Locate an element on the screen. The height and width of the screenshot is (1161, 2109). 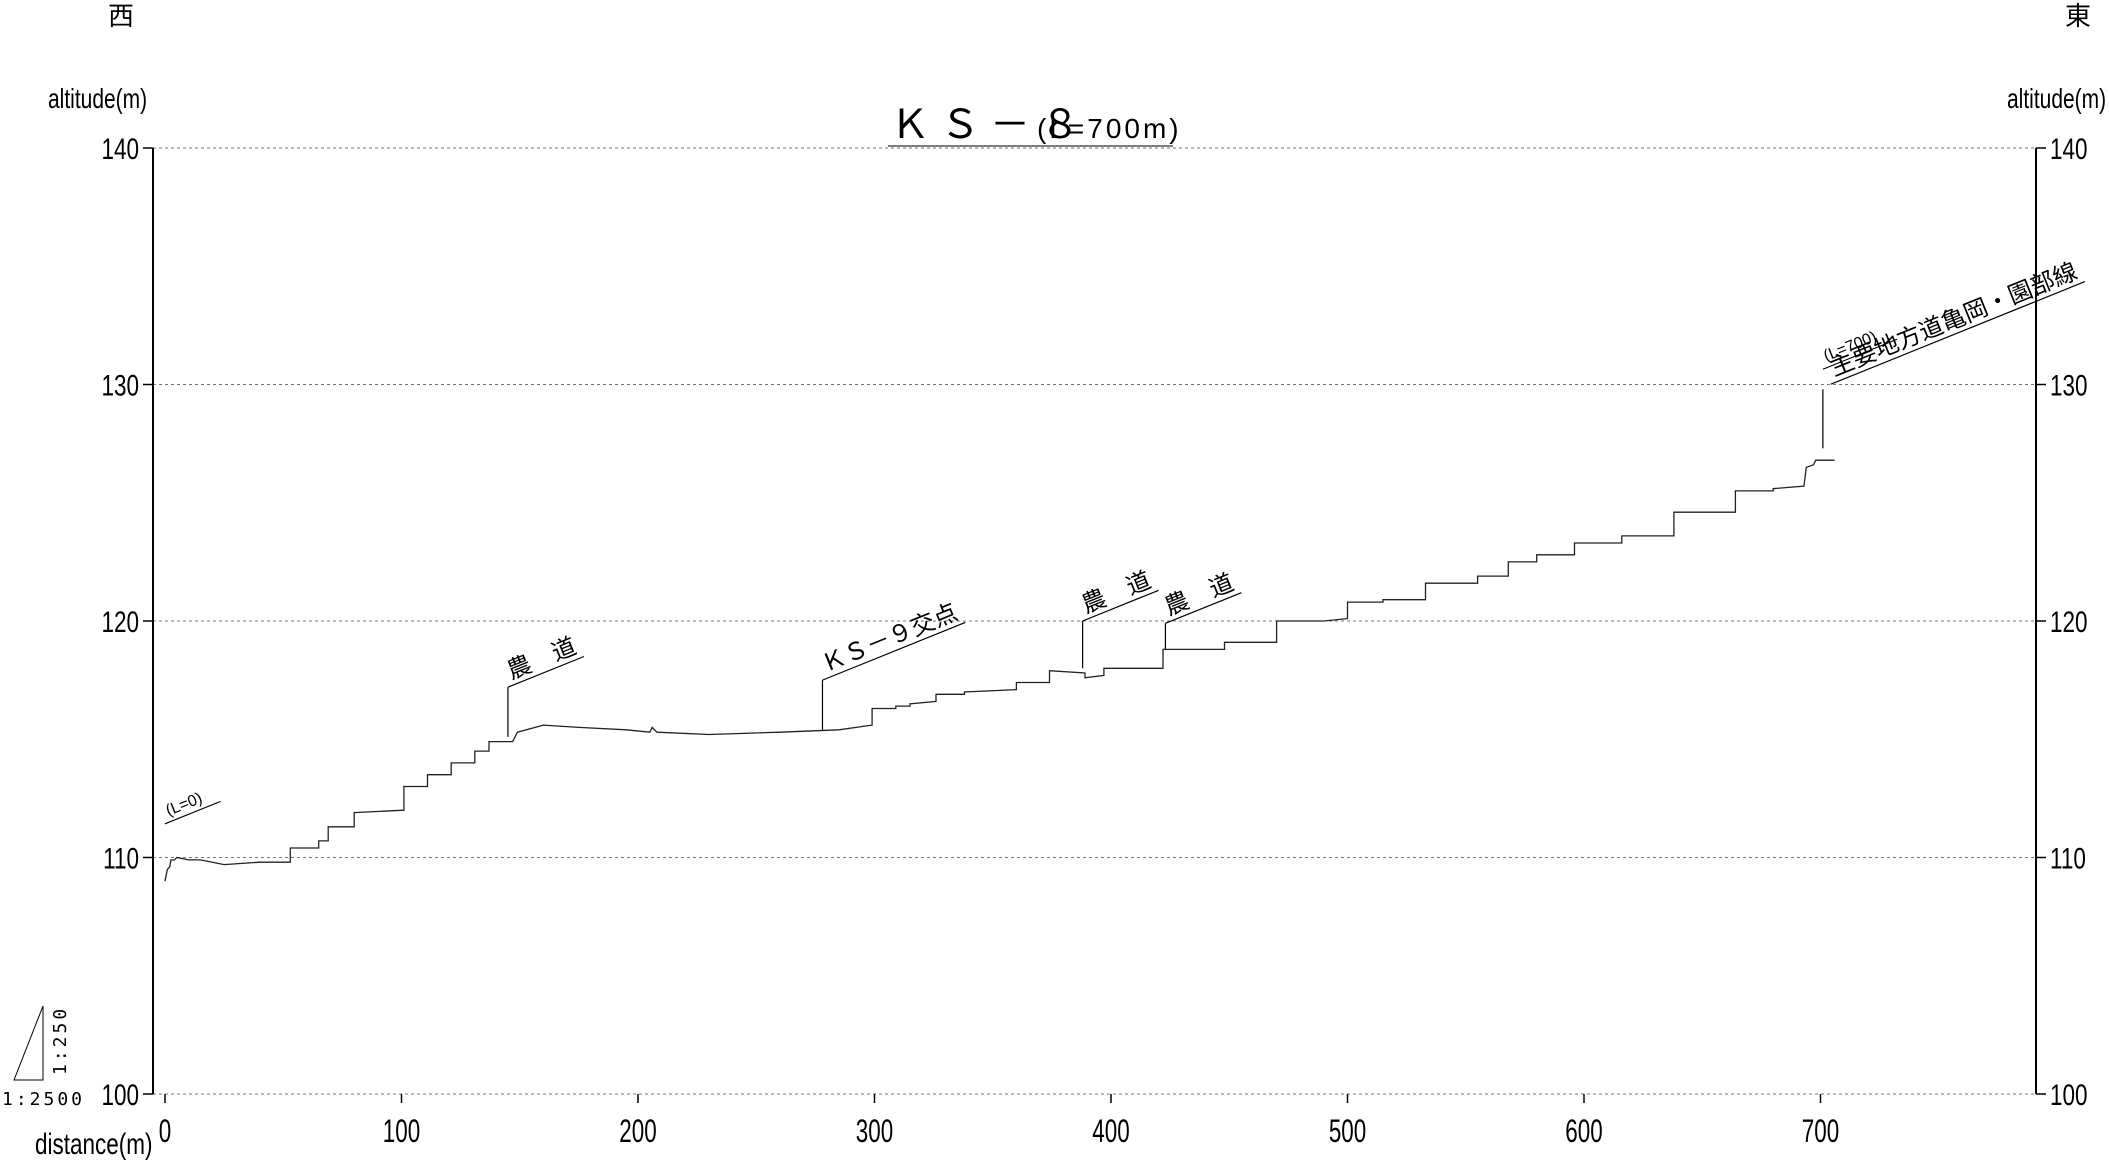
y-axis-label-left: altitude(m) is located at coordinates (97, 99).